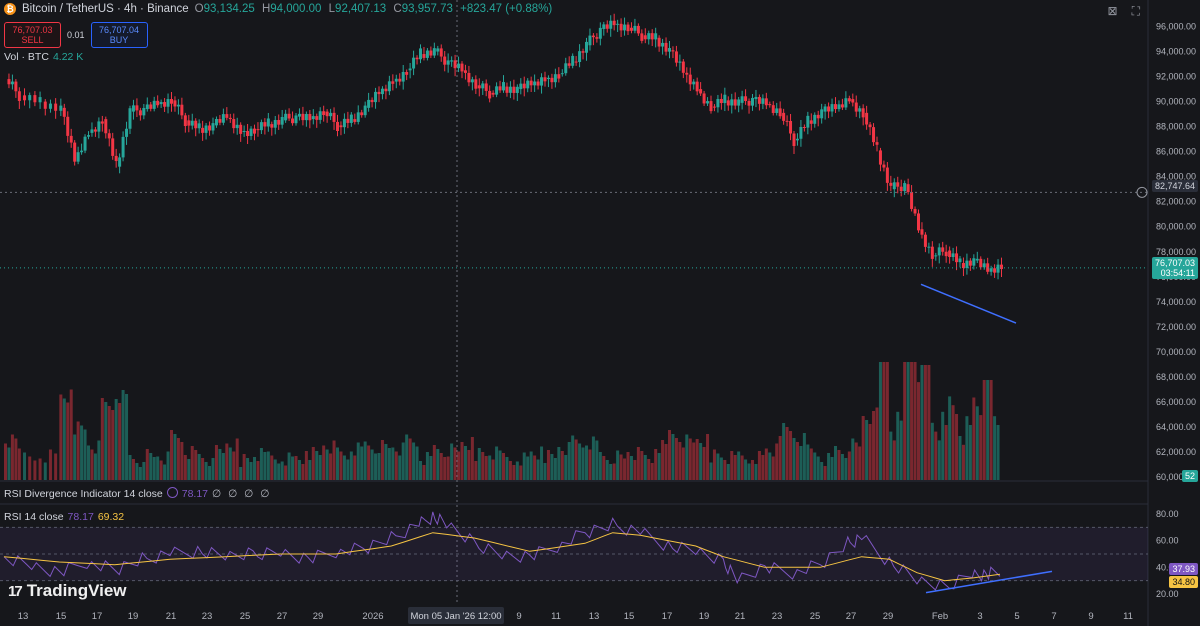  I want to click on maximize-icon: ⛶, so click(1135, 11).